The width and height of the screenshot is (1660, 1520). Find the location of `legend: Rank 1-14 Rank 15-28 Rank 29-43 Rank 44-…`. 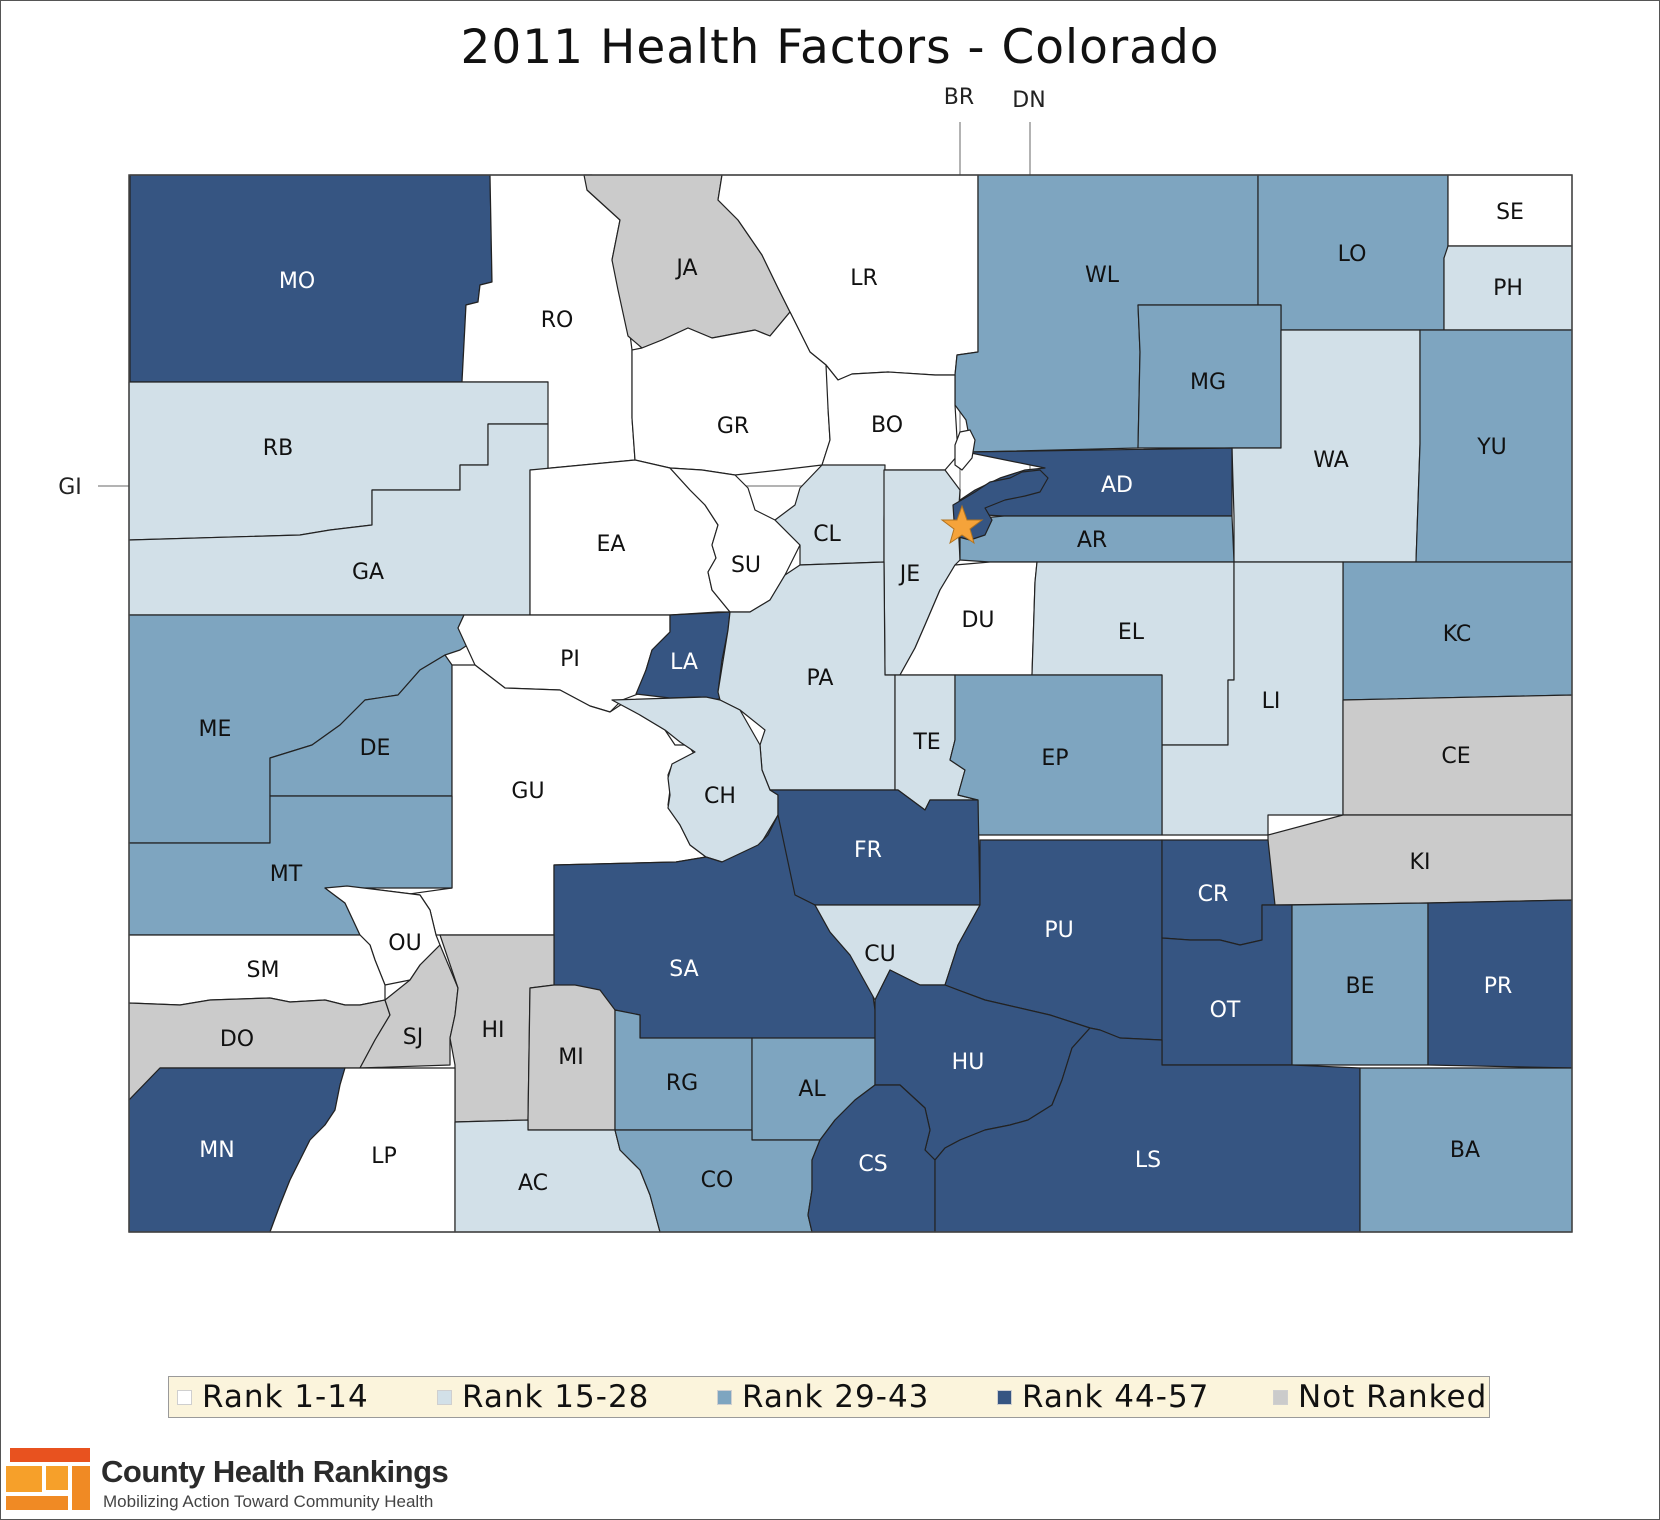

legend: Rank 1-14 Rank 15-28 Rank 29-43 Rank 44-… is located at coordinates (829, 1397).